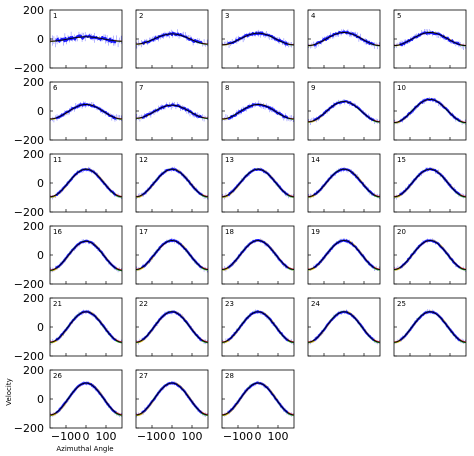 The image size is (474, 456). I want to click on panel-13: 13, so click(258, 183).